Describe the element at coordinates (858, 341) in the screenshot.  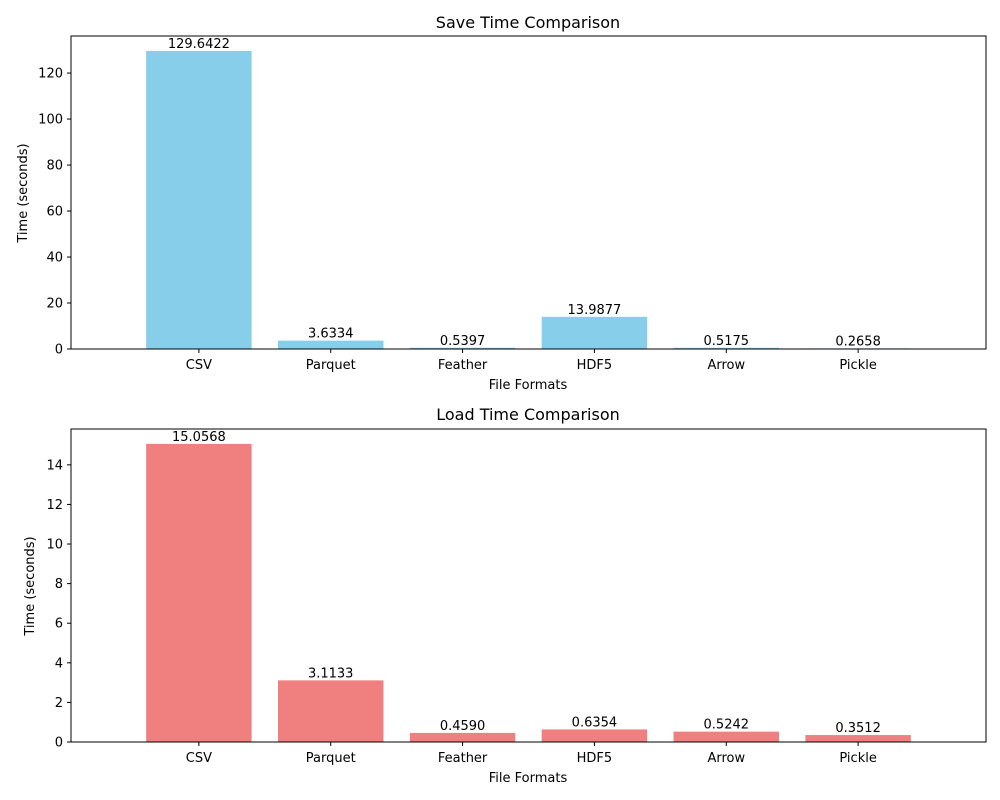
I see `save-data-label-pickle: 0.2658` at that location.